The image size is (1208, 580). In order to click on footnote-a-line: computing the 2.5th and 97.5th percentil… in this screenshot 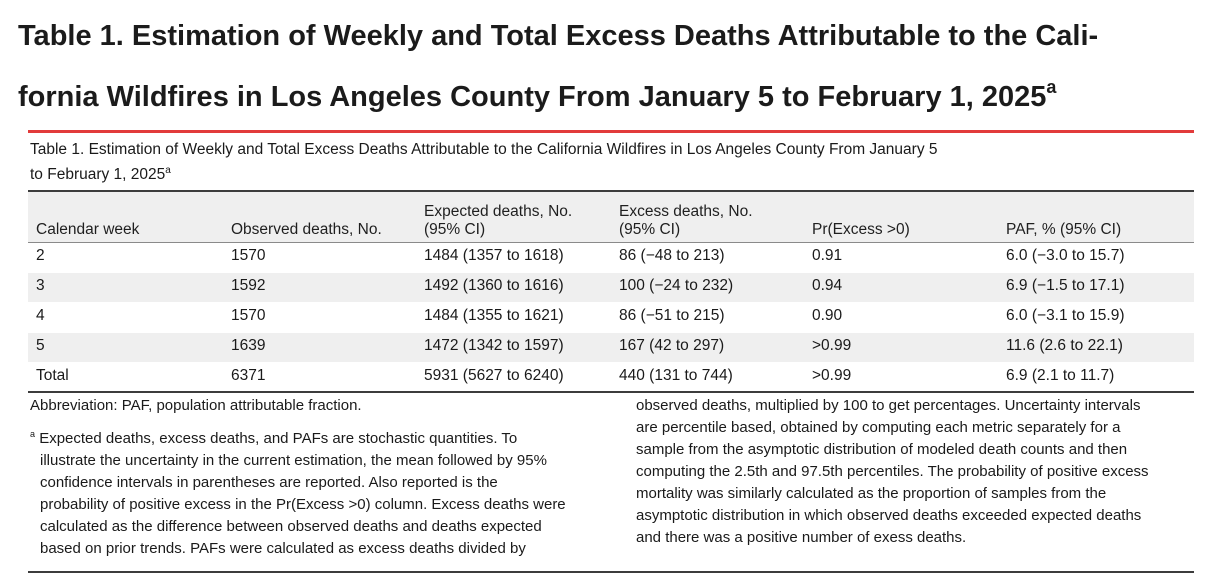, I will do `click(892, 471)`.